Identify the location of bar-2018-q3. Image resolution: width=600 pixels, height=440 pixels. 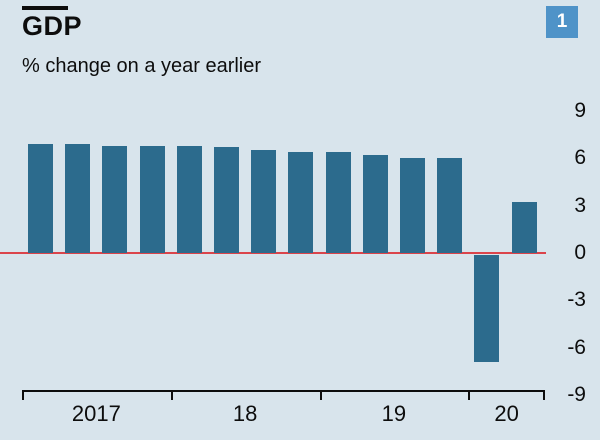
(264, 201).